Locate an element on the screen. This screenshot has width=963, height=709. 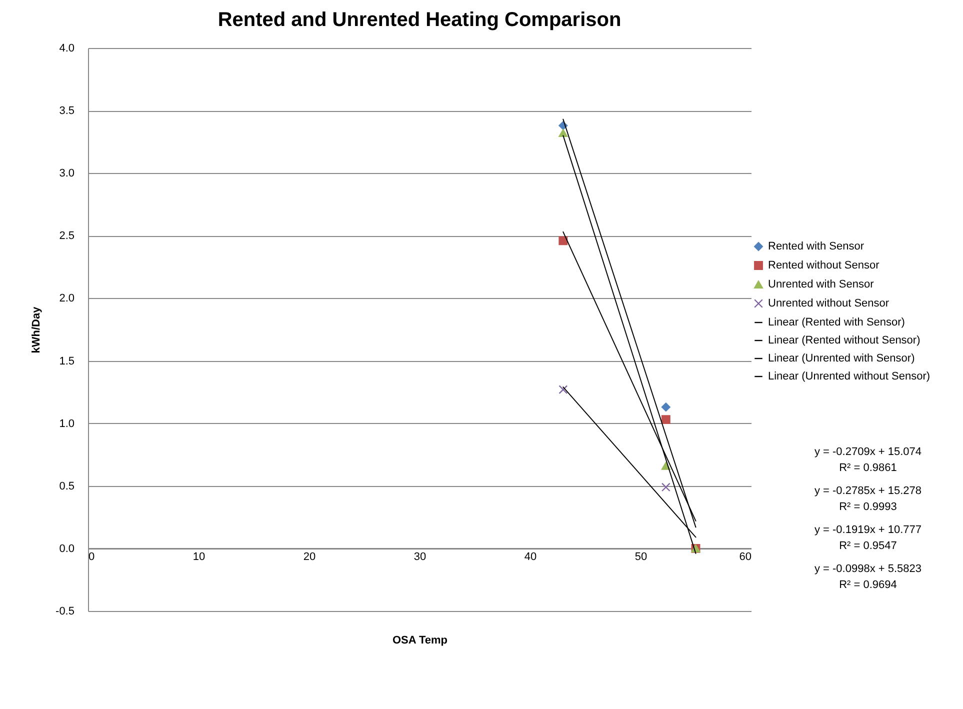
text: y = -0.2709x + 15.074 is located at coordinates (868, 452).